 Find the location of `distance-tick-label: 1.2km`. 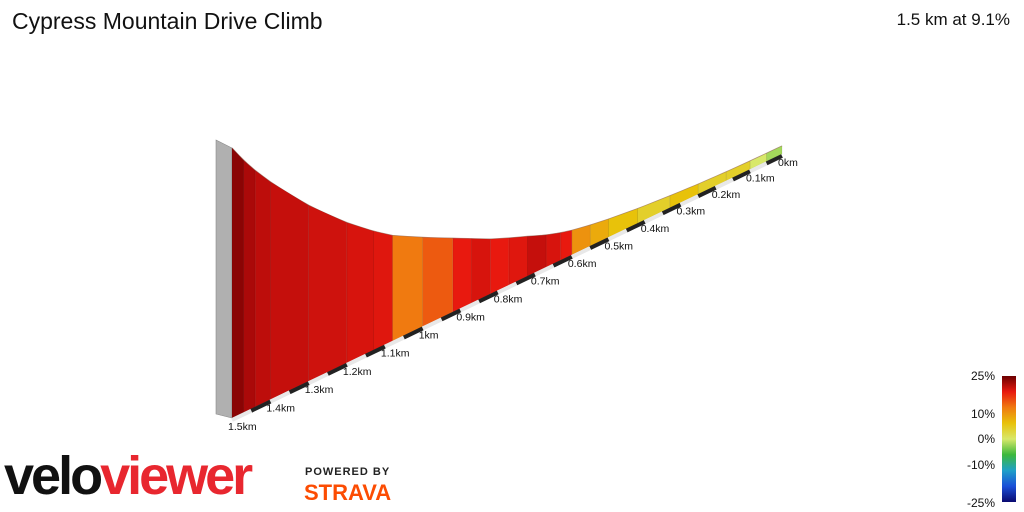

distance-tick-label: 1.2km is located at coordinates (357, 372).